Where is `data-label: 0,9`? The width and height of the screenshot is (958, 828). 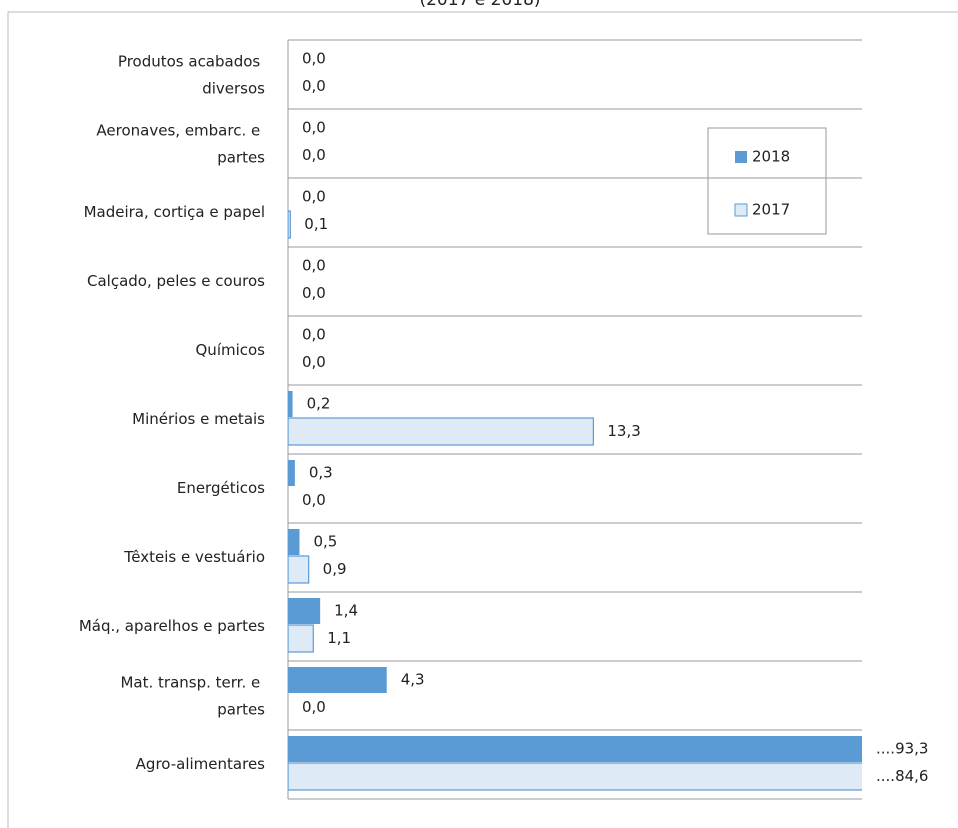
data-label: 0,9 is located at coordinates (335, 569).